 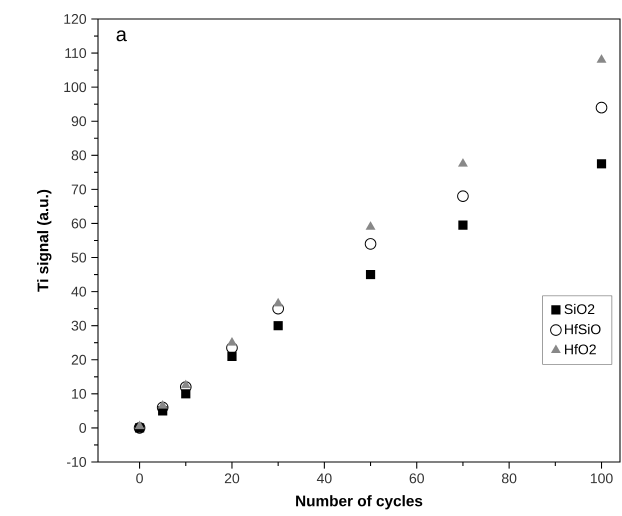 What do you see at coordinates (79, 325) in the screenshot?
I see `y-tick-label: 30` at bounding box center [79, 325].